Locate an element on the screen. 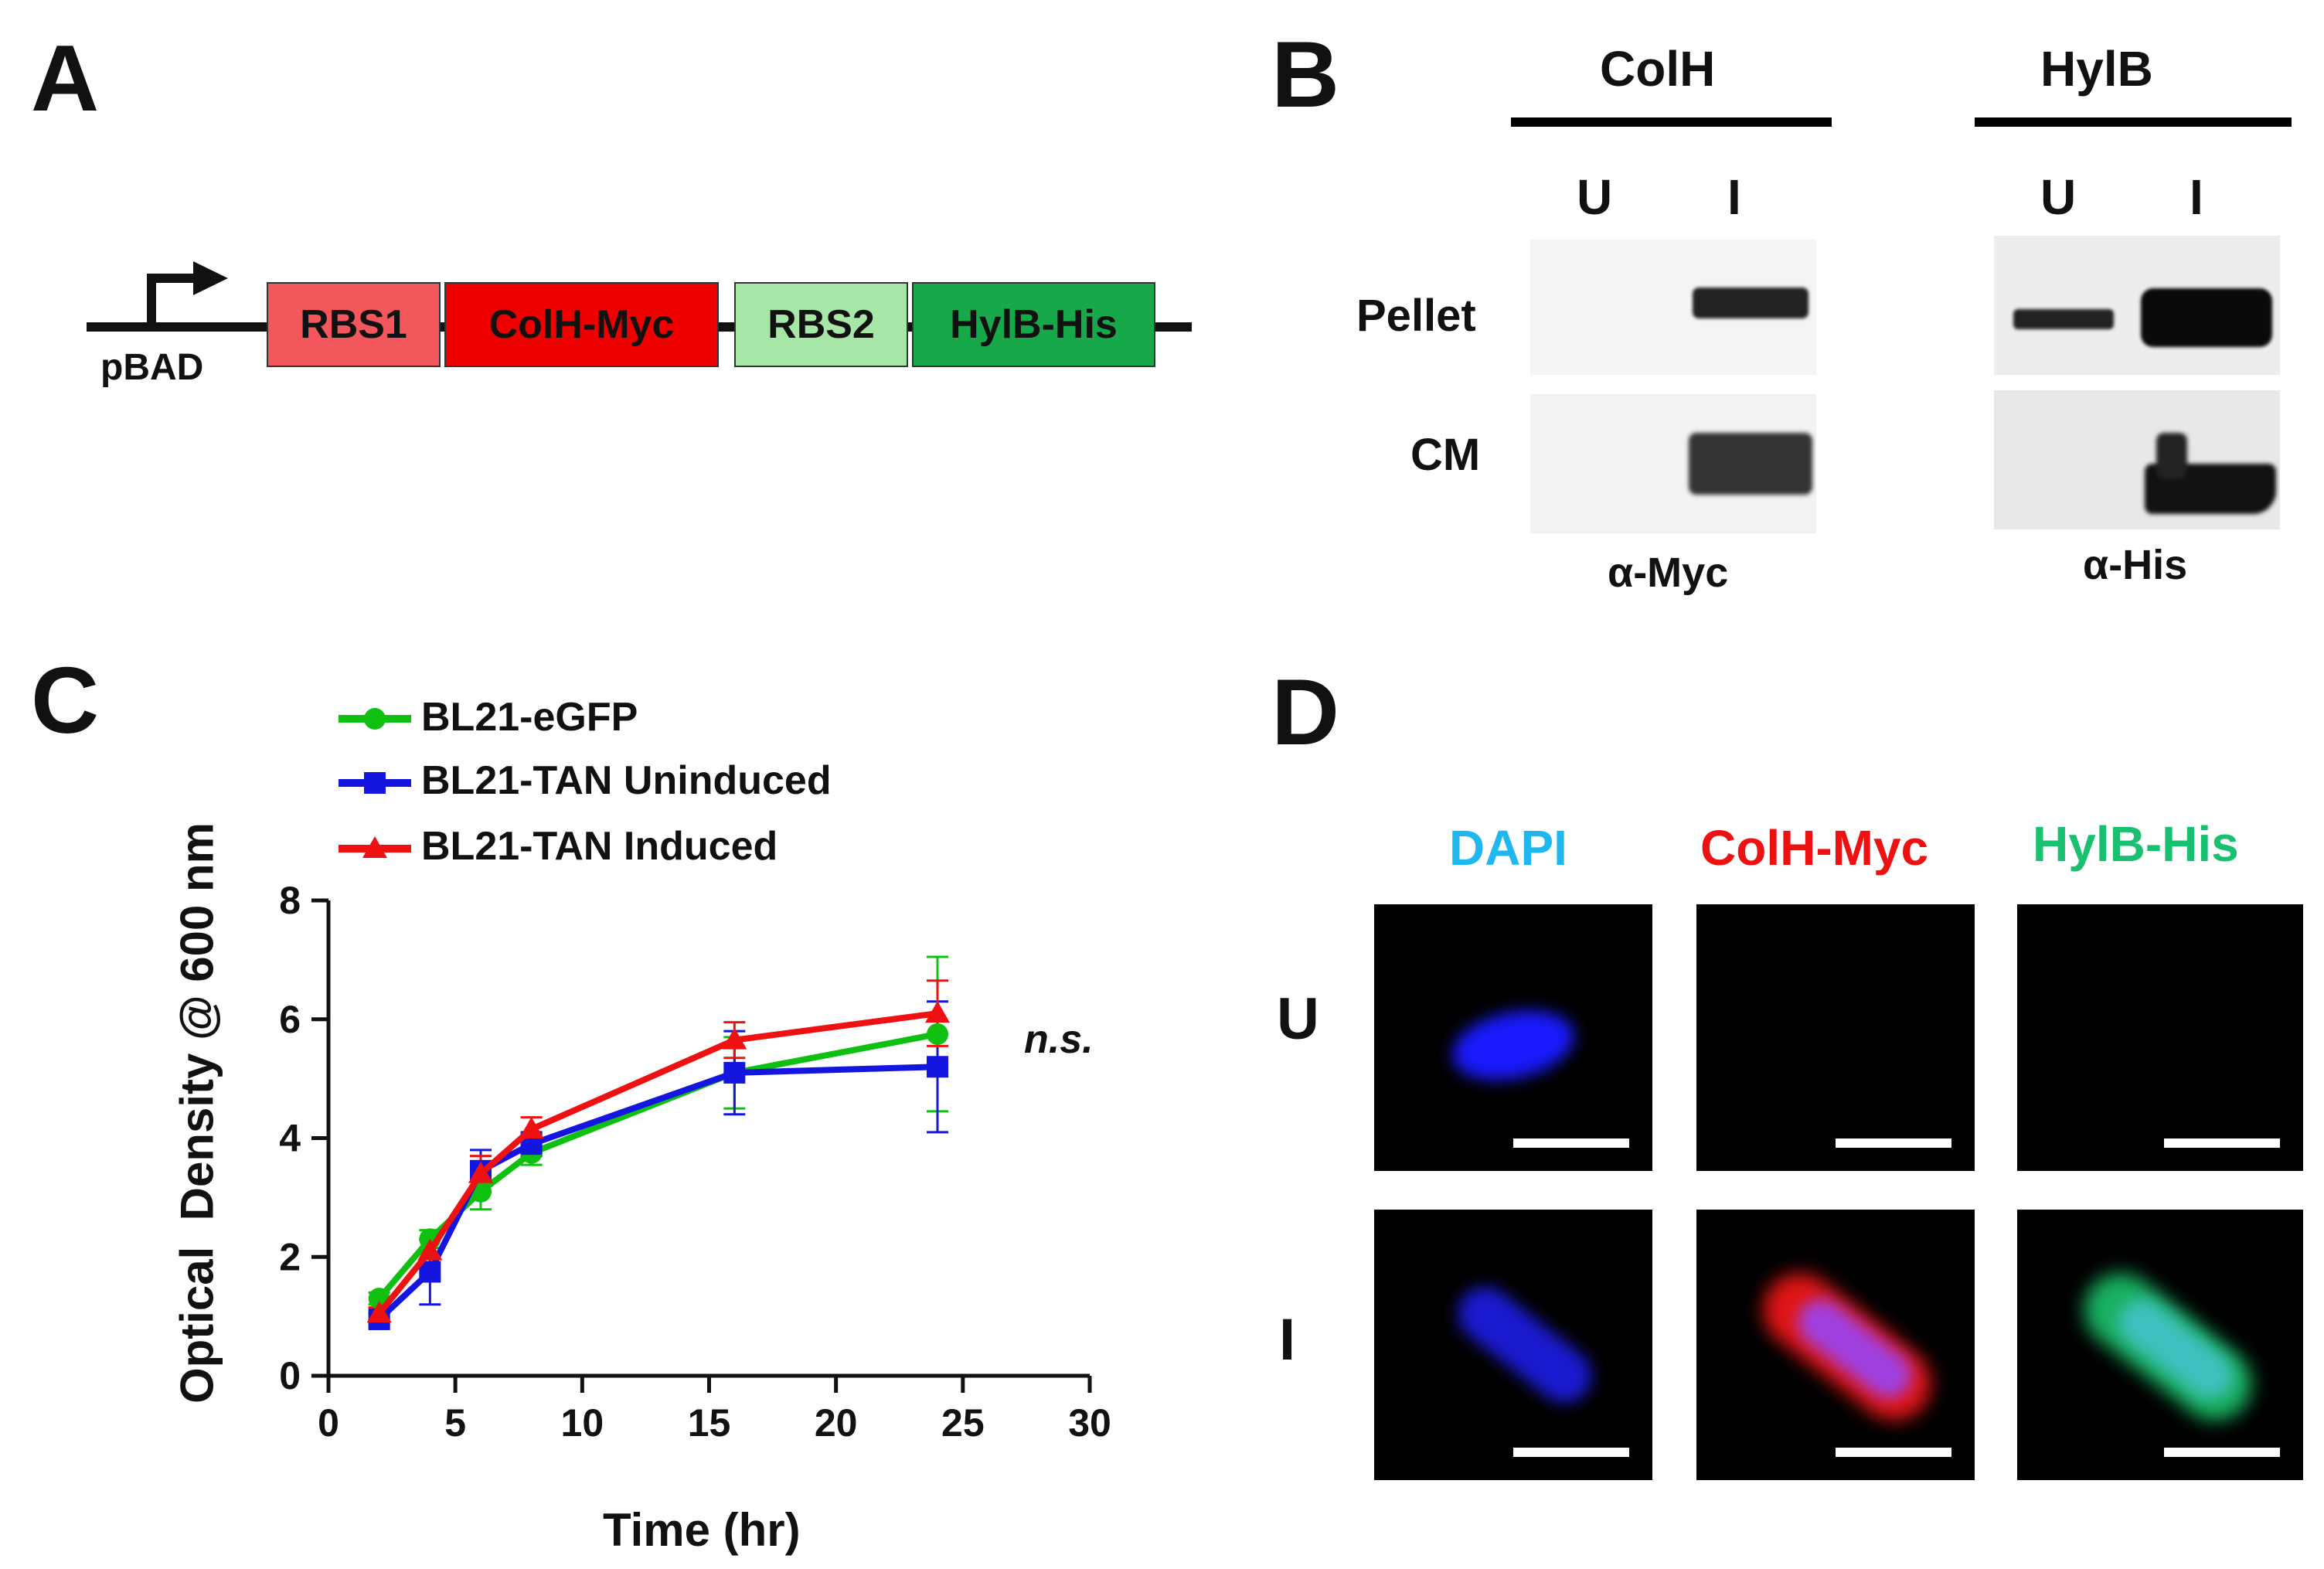 This screenshot has height=1569, width=2324. antibody-label-his: α-His is located at coordinates (2135, 565).